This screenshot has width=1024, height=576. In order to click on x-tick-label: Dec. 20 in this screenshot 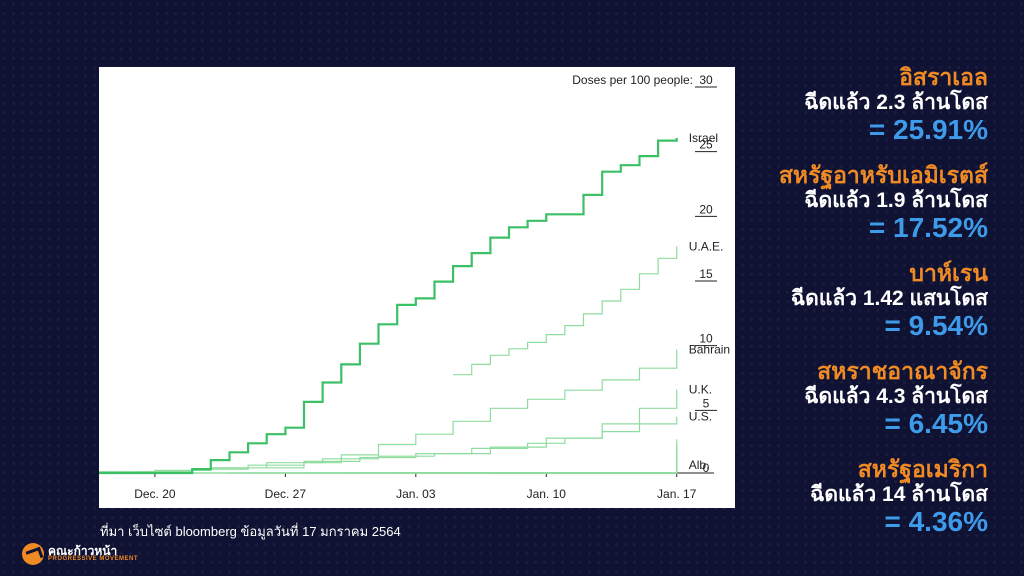, I will do `click(155, 494)`.